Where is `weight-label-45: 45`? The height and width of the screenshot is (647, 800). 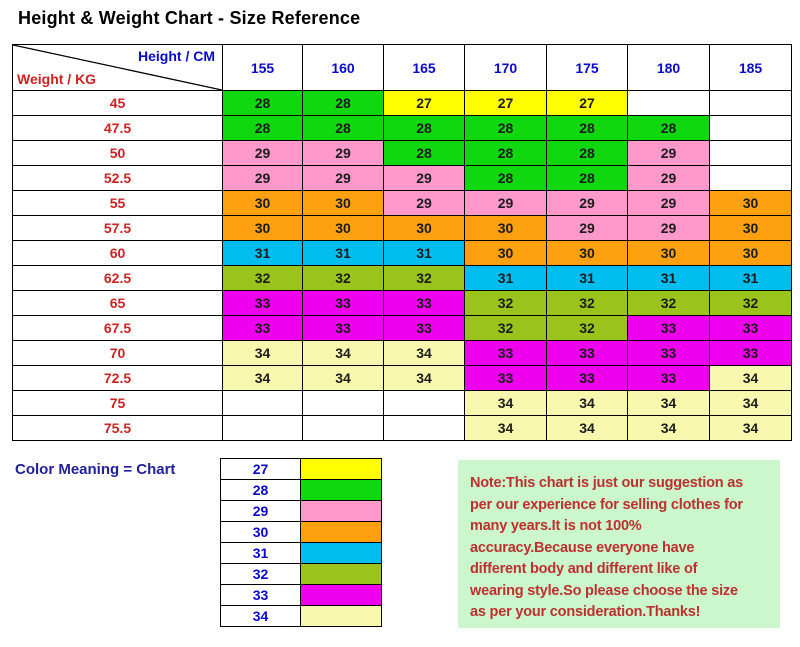 weight-label-45: 45 is located at coordinates (118, 103).